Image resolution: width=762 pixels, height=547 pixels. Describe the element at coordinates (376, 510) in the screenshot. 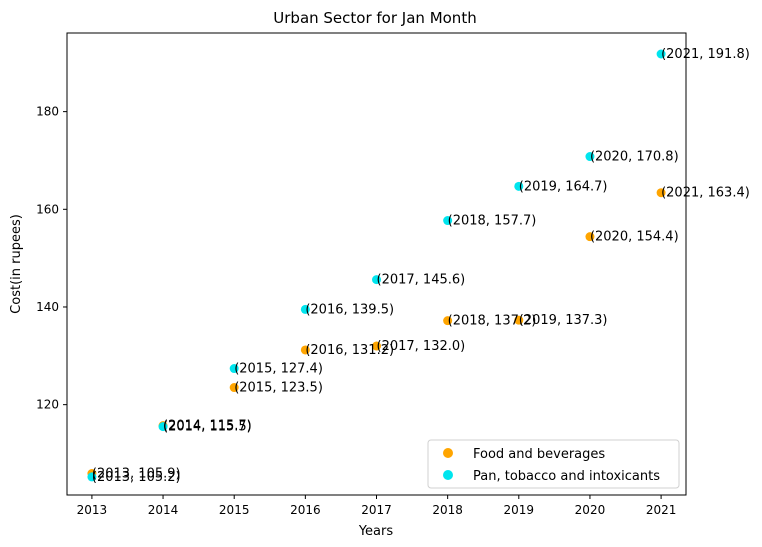

I see `x-tick-label: 2017` at that location.